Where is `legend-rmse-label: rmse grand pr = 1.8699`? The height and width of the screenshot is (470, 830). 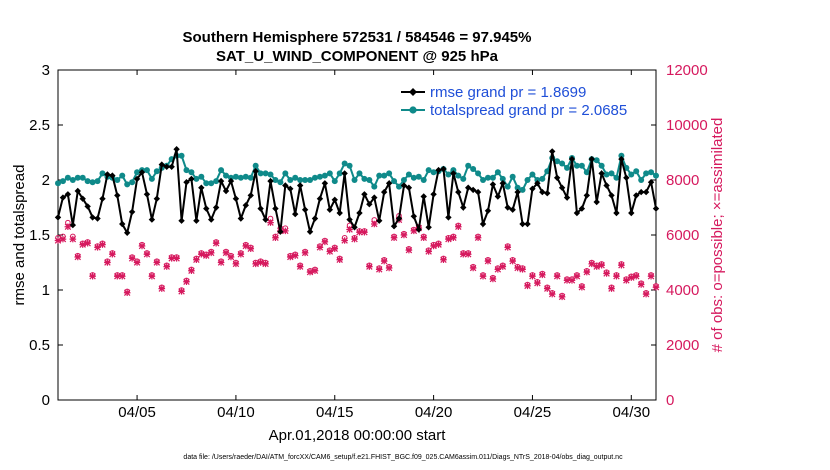 legend-rmse-label: rmse grand pr = 1.8699 is located at coordinates (508, 92).